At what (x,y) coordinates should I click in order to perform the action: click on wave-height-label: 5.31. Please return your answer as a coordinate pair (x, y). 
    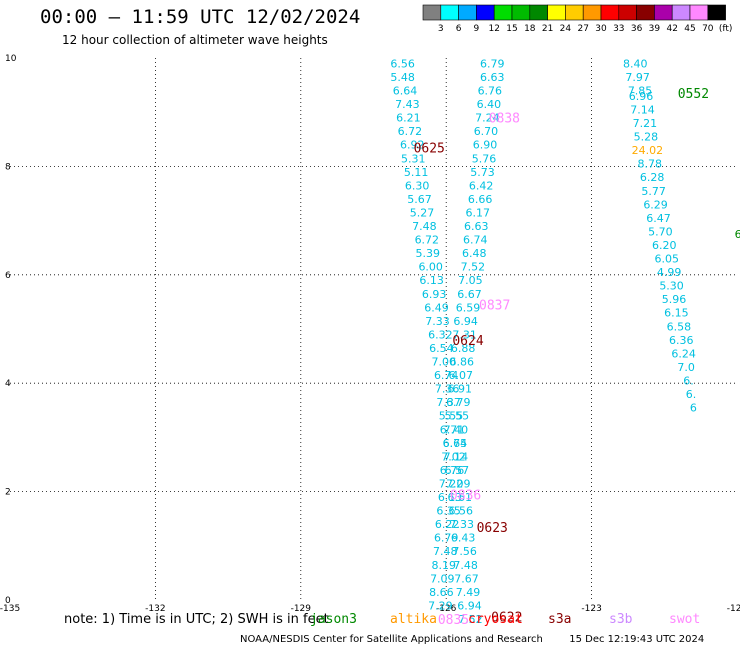
    Looking at the image, I should click on (413, 158).